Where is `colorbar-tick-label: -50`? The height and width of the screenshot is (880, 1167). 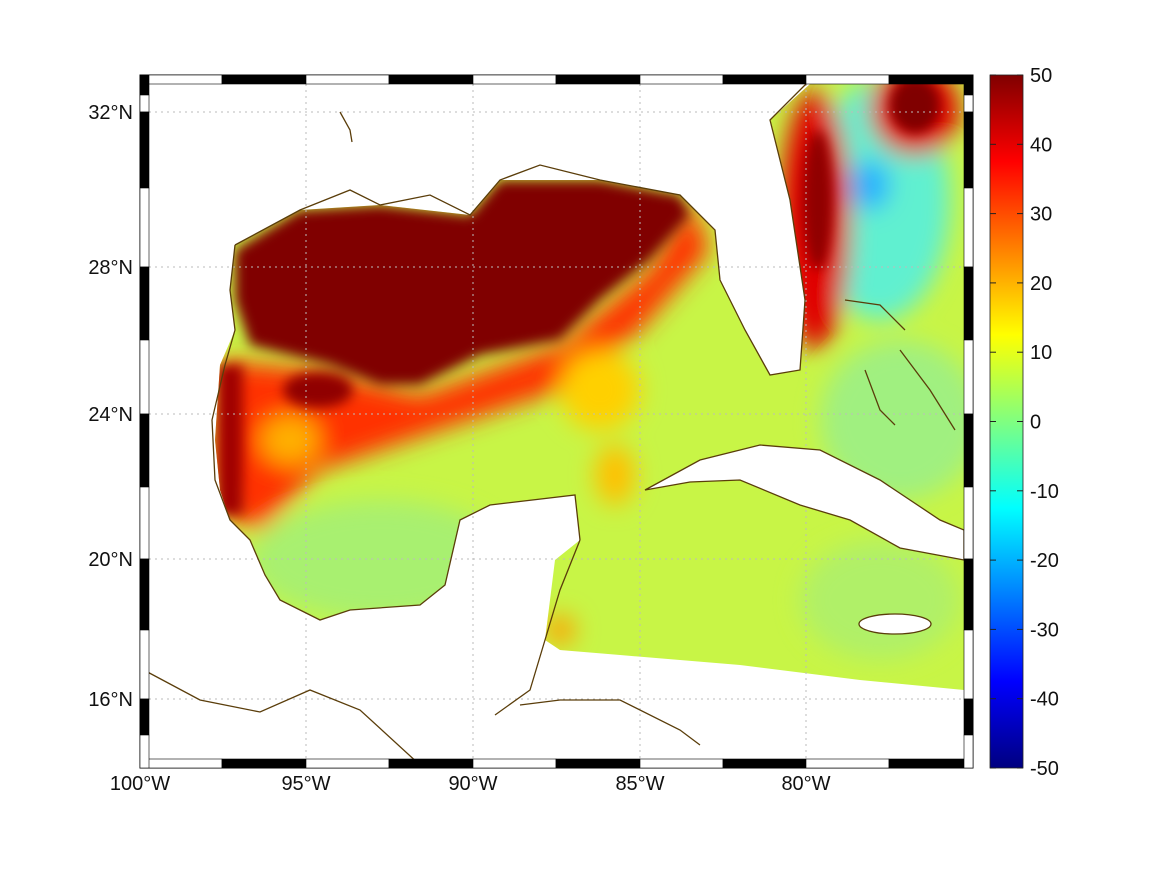
colorbar-tick-label: -50 is located at coordinates (1044, 769).